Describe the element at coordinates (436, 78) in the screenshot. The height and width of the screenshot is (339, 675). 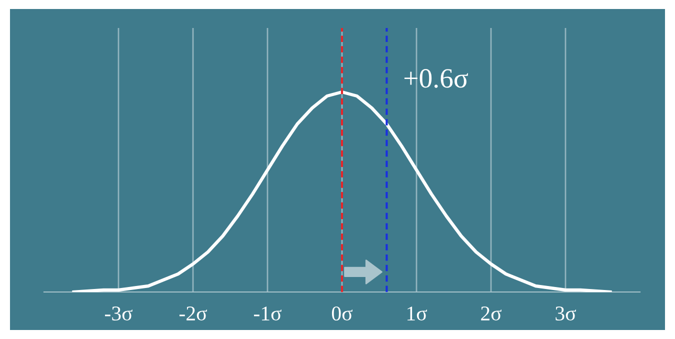
I see `ref-line-label: +0.6σ` at that location.